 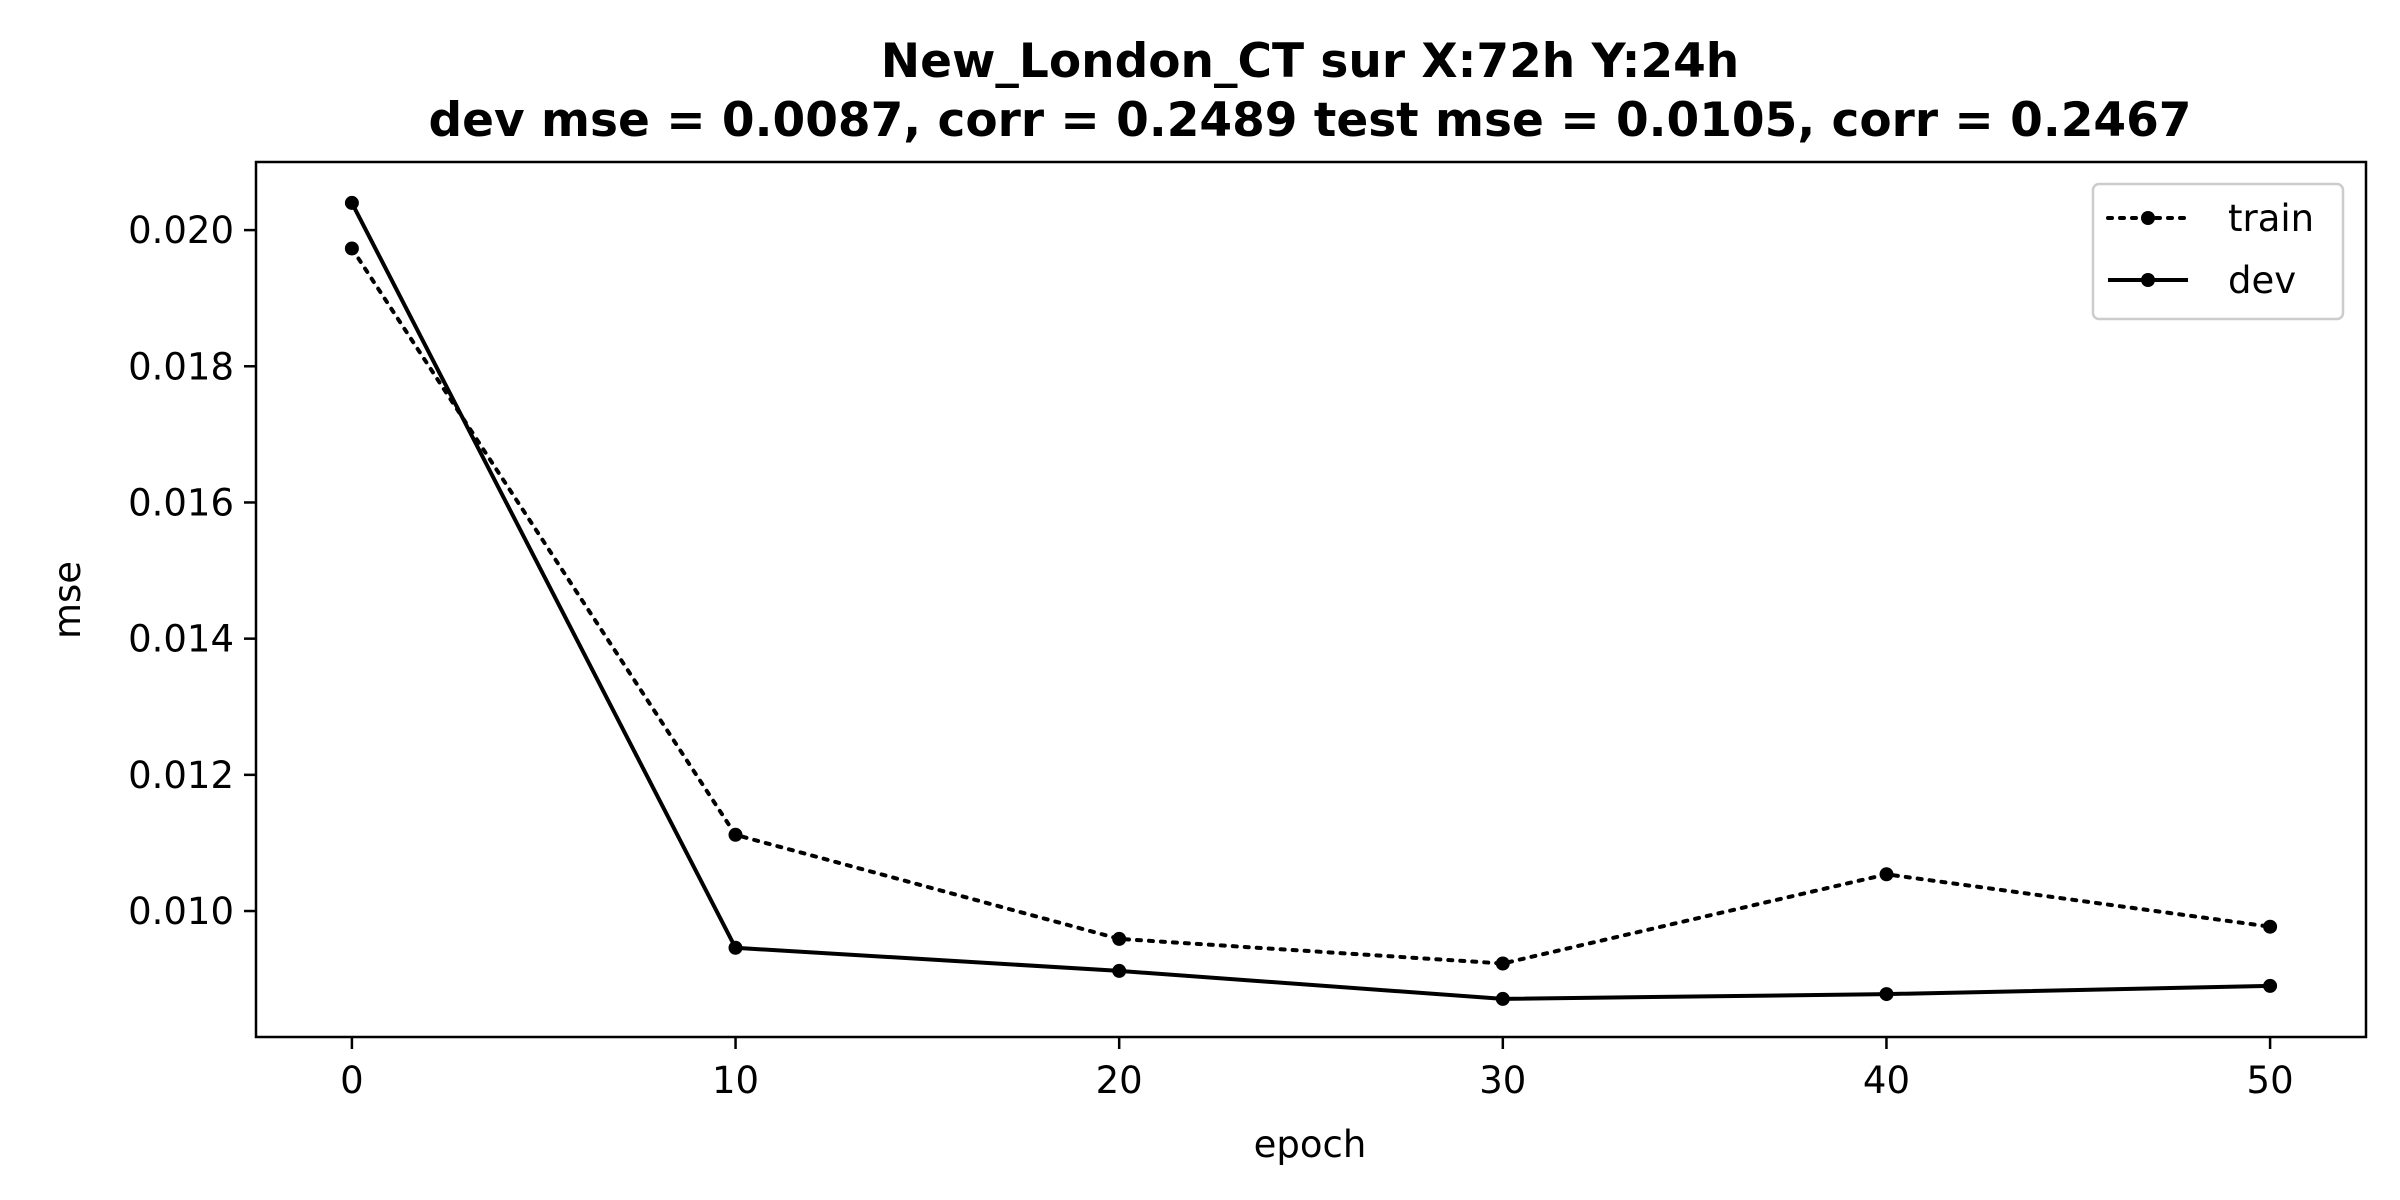 I want to click on legend-dev-label: dev, so click(x=2262, y=280).